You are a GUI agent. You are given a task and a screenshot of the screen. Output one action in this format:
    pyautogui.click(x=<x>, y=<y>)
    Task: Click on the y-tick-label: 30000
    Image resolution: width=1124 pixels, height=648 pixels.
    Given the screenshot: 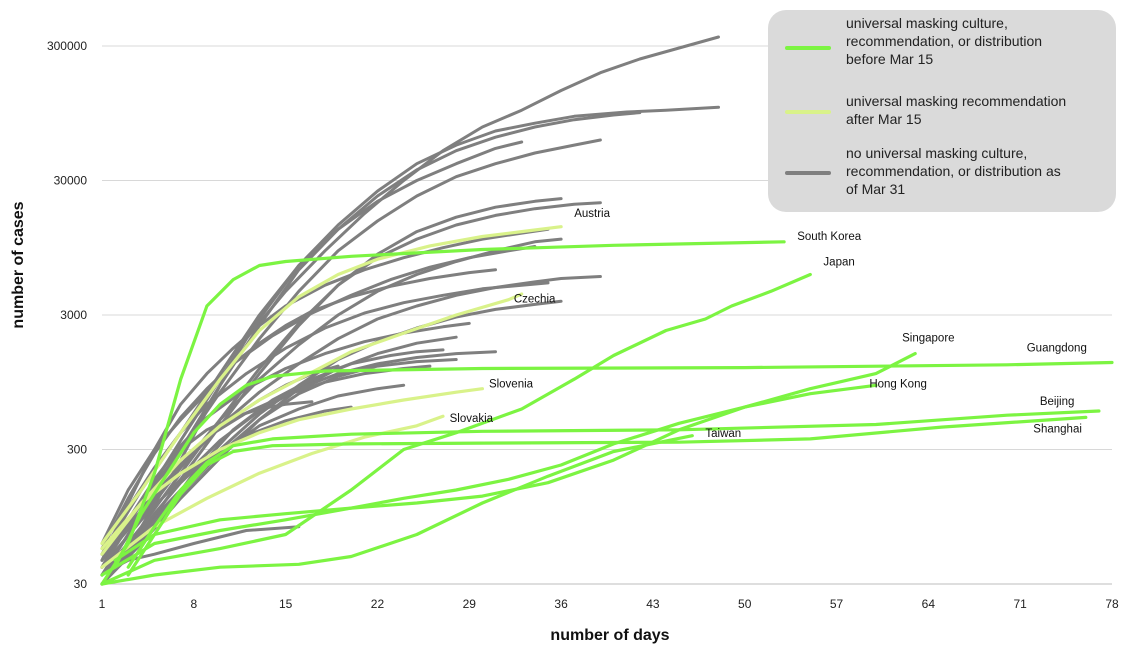 What is the action you would take?
    pyautogui.click(x=71, y=181)
    